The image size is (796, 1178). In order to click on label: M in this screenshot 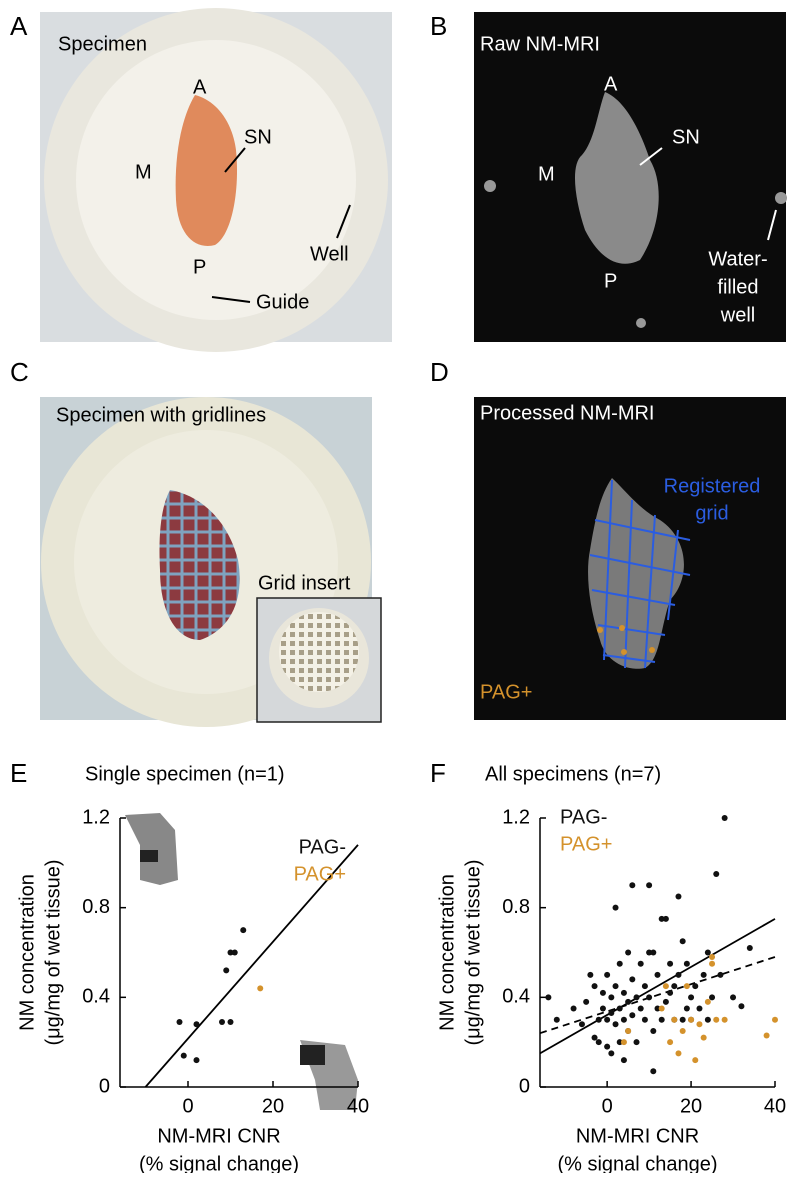, I will do `click(546, 174)`.